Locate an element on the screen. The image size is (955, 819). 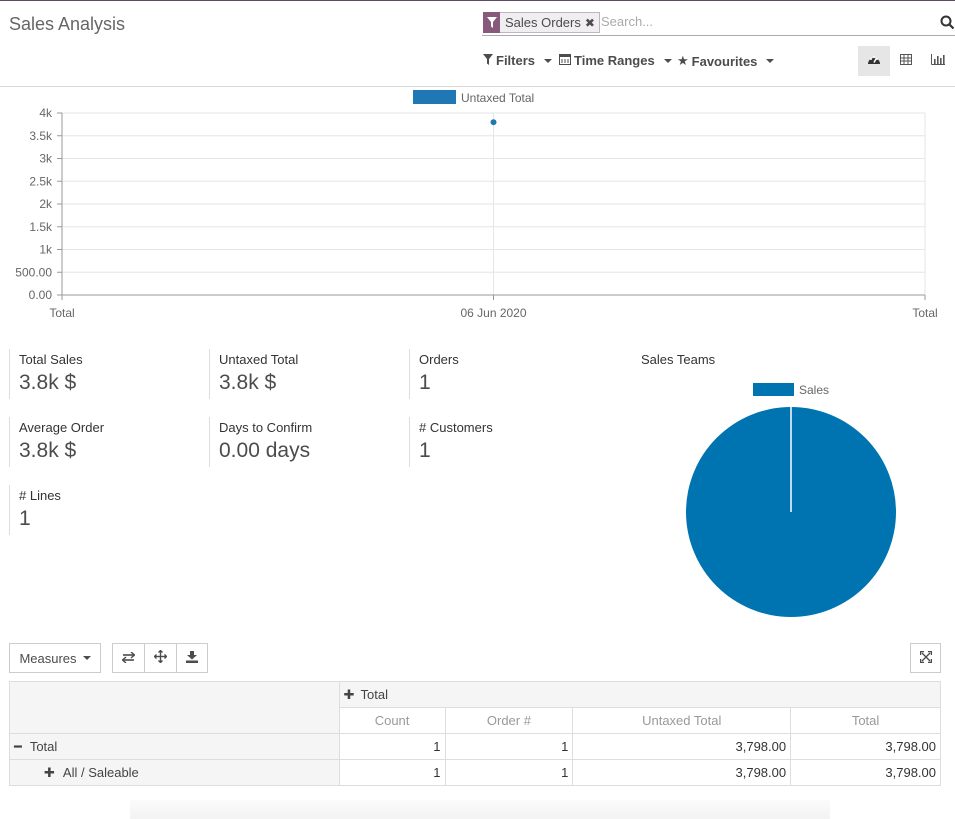
x-tick-label: 06 Jun 2020 is located at coordinates (493, 313).